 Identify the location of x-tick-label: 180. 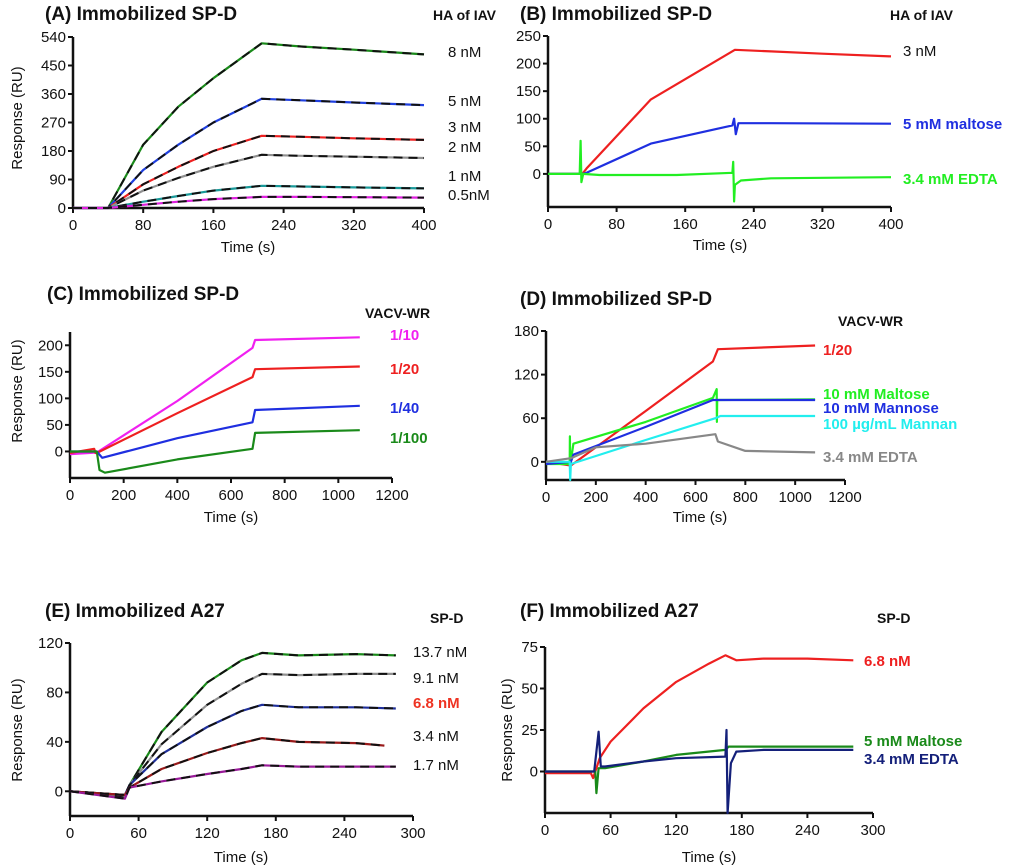
(741, 830).